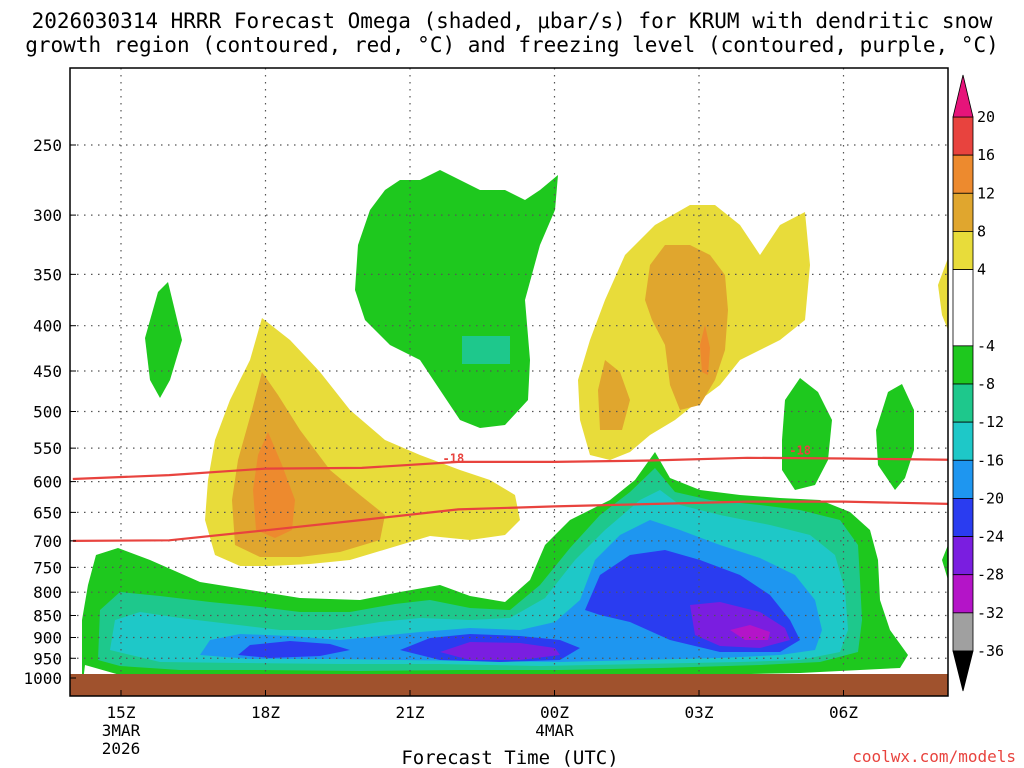 Image resolution: width=1024 pixels, height=768 pixels. What do you see at coordinates (986, 117) in the screenshot?
I see `colorbar-label: 20` at bounding box center [986, 117].